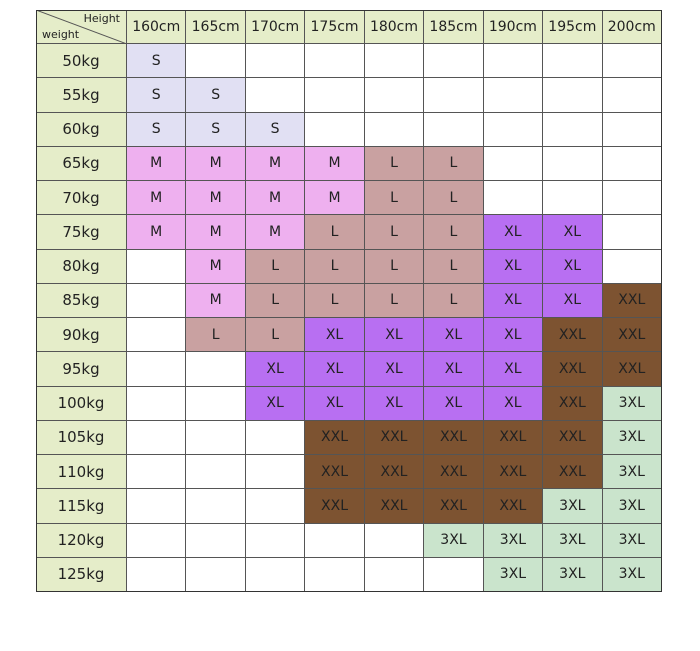 This screenshot has width=700, height=651. What do you see at coordinates (81, 437) in the screenshot?
I see `row-header: 105kg` at bounding box center [81, 437].